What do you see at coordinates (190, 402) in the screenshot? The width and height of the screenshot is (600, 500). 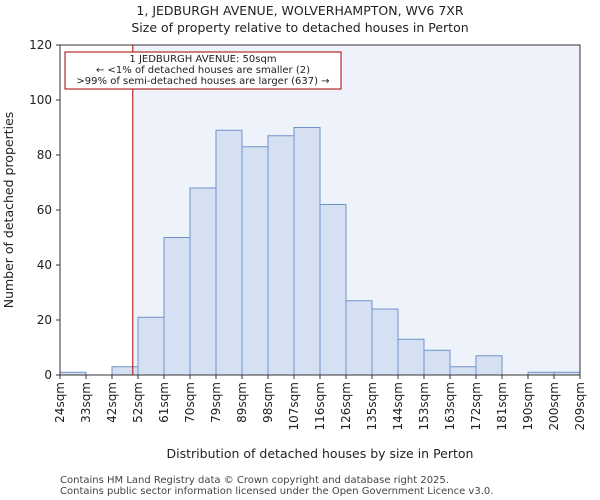 I see `x-tick-label: 70sqm` at bounding box center [190, 402].